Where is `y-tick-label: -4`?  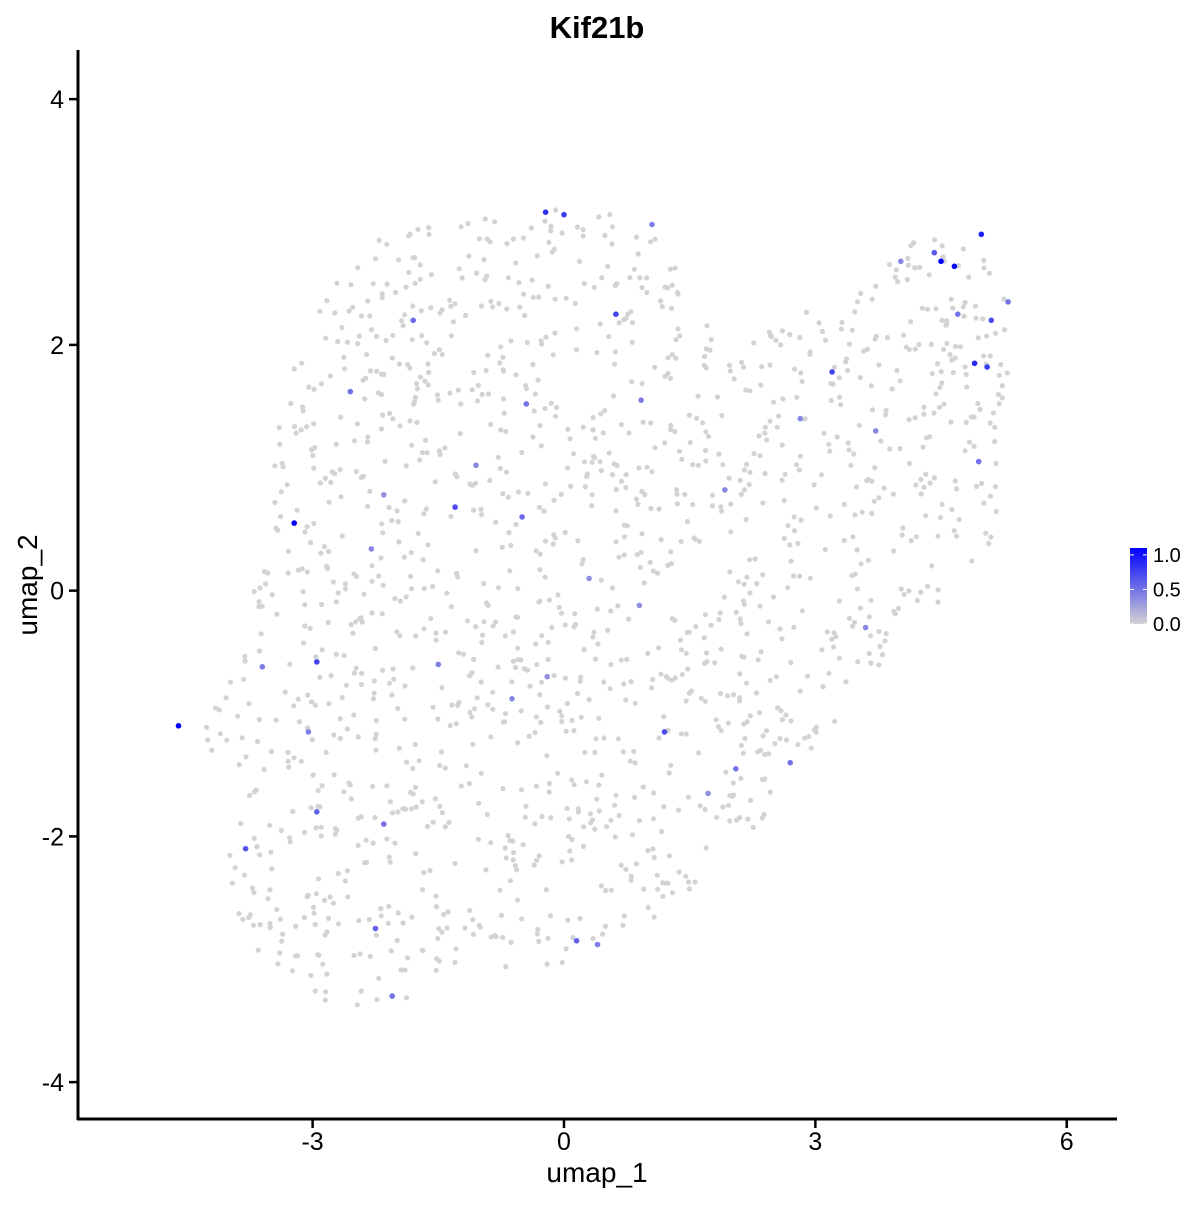 y-tick-label: -4 is located at coordinates (53, 1083).